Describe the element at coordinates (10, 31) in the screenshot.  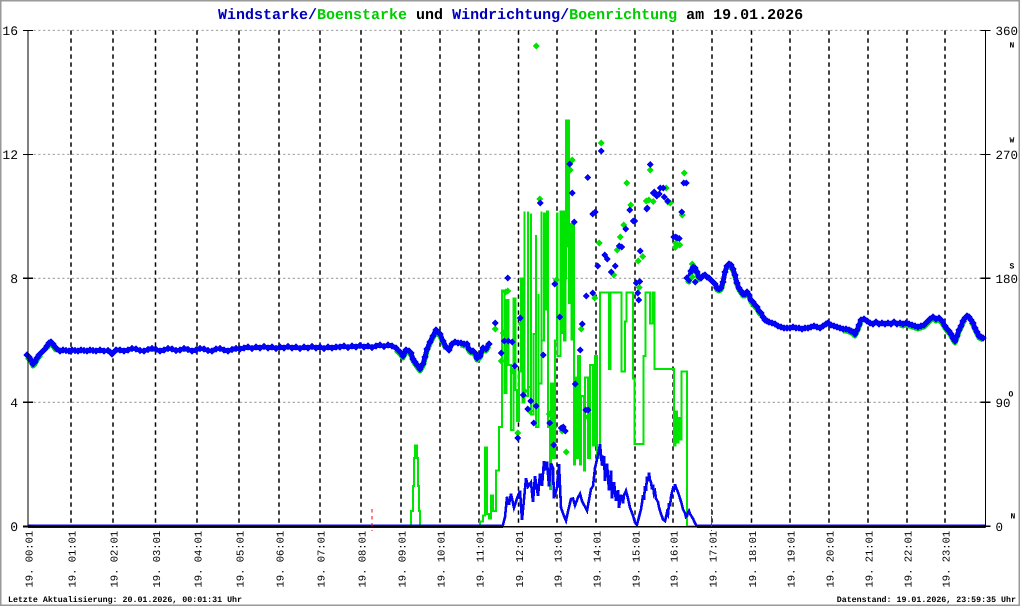
I see `svg-text: 16` at that location.